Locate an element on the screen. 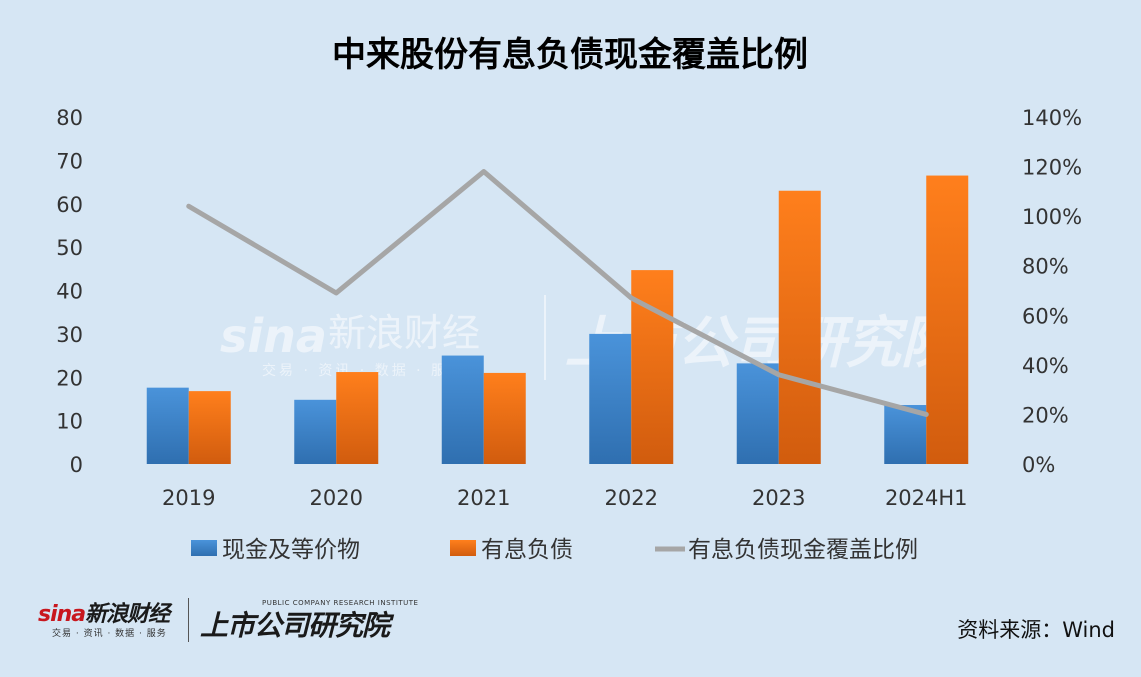  left-axis-tick-40: 40 is located at coordinates (69, 292).